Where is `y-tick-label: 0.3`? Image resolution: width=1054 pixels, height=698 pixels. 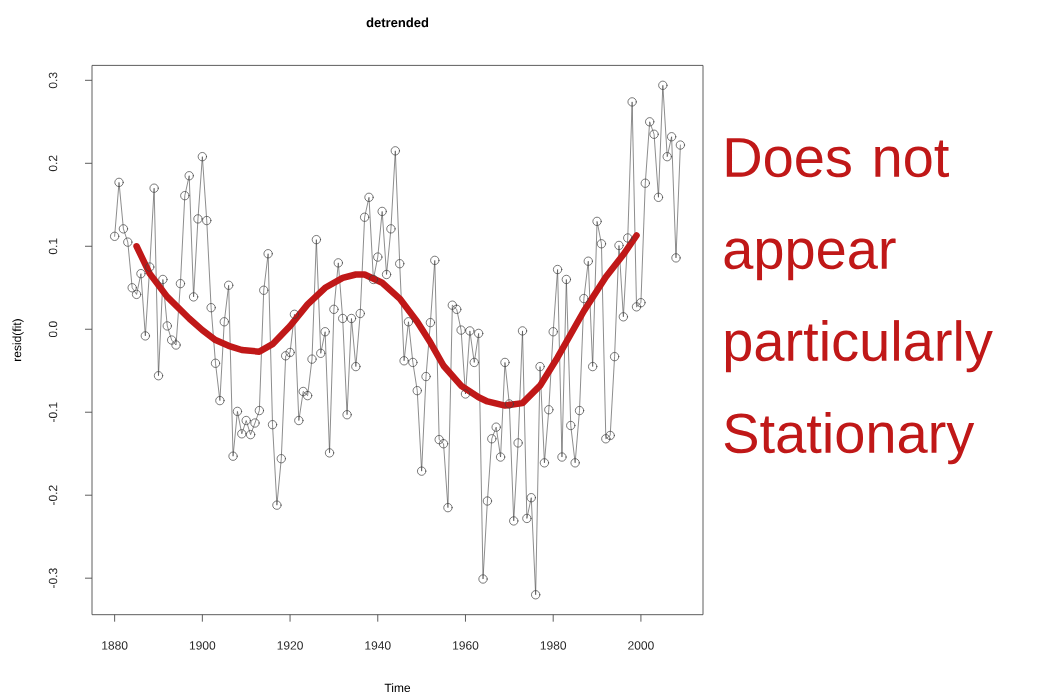 y-tick-label: 0.3 is located at coordinates (53, 80).